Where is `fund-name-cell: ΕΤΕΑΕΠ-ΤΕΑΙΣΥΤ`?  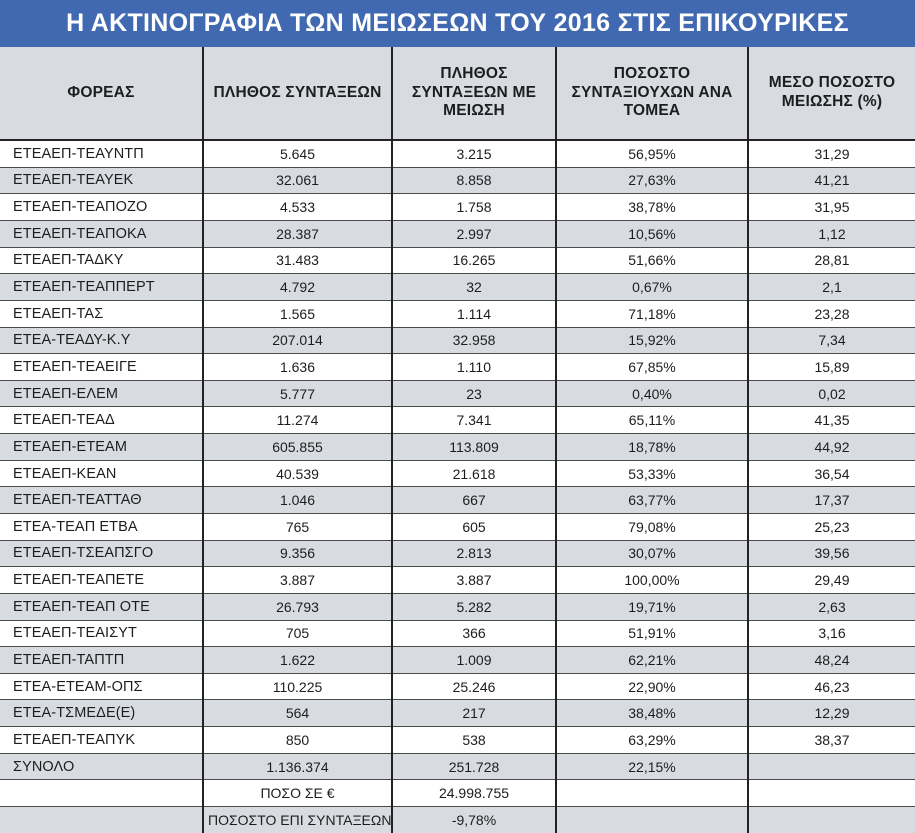
fund-name-cell: ΕΤΕΑΕΠ-ΤΕΑΙΣΥΤ is located at coordinates (102, 633).